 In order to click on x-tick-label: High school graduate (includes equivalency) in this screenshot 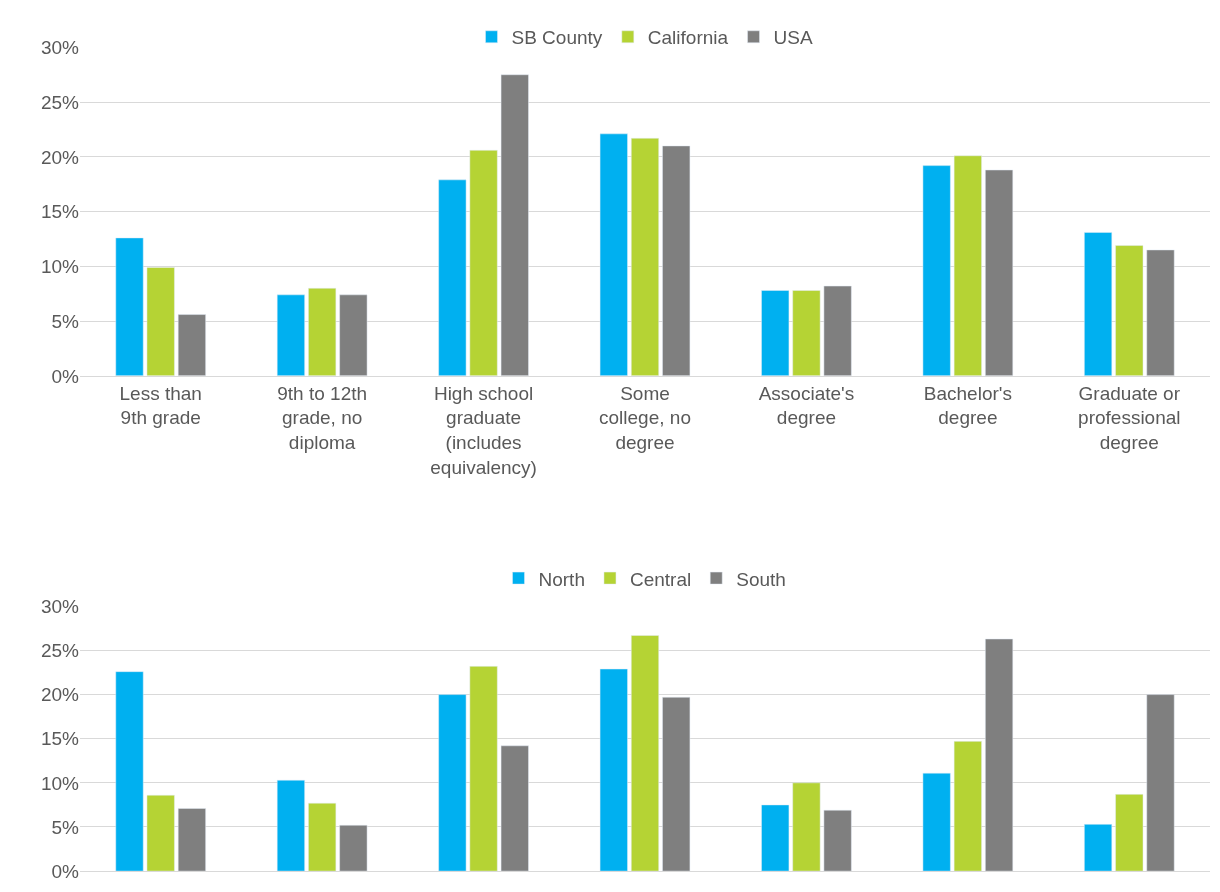, I will do `click(483, 430)`.